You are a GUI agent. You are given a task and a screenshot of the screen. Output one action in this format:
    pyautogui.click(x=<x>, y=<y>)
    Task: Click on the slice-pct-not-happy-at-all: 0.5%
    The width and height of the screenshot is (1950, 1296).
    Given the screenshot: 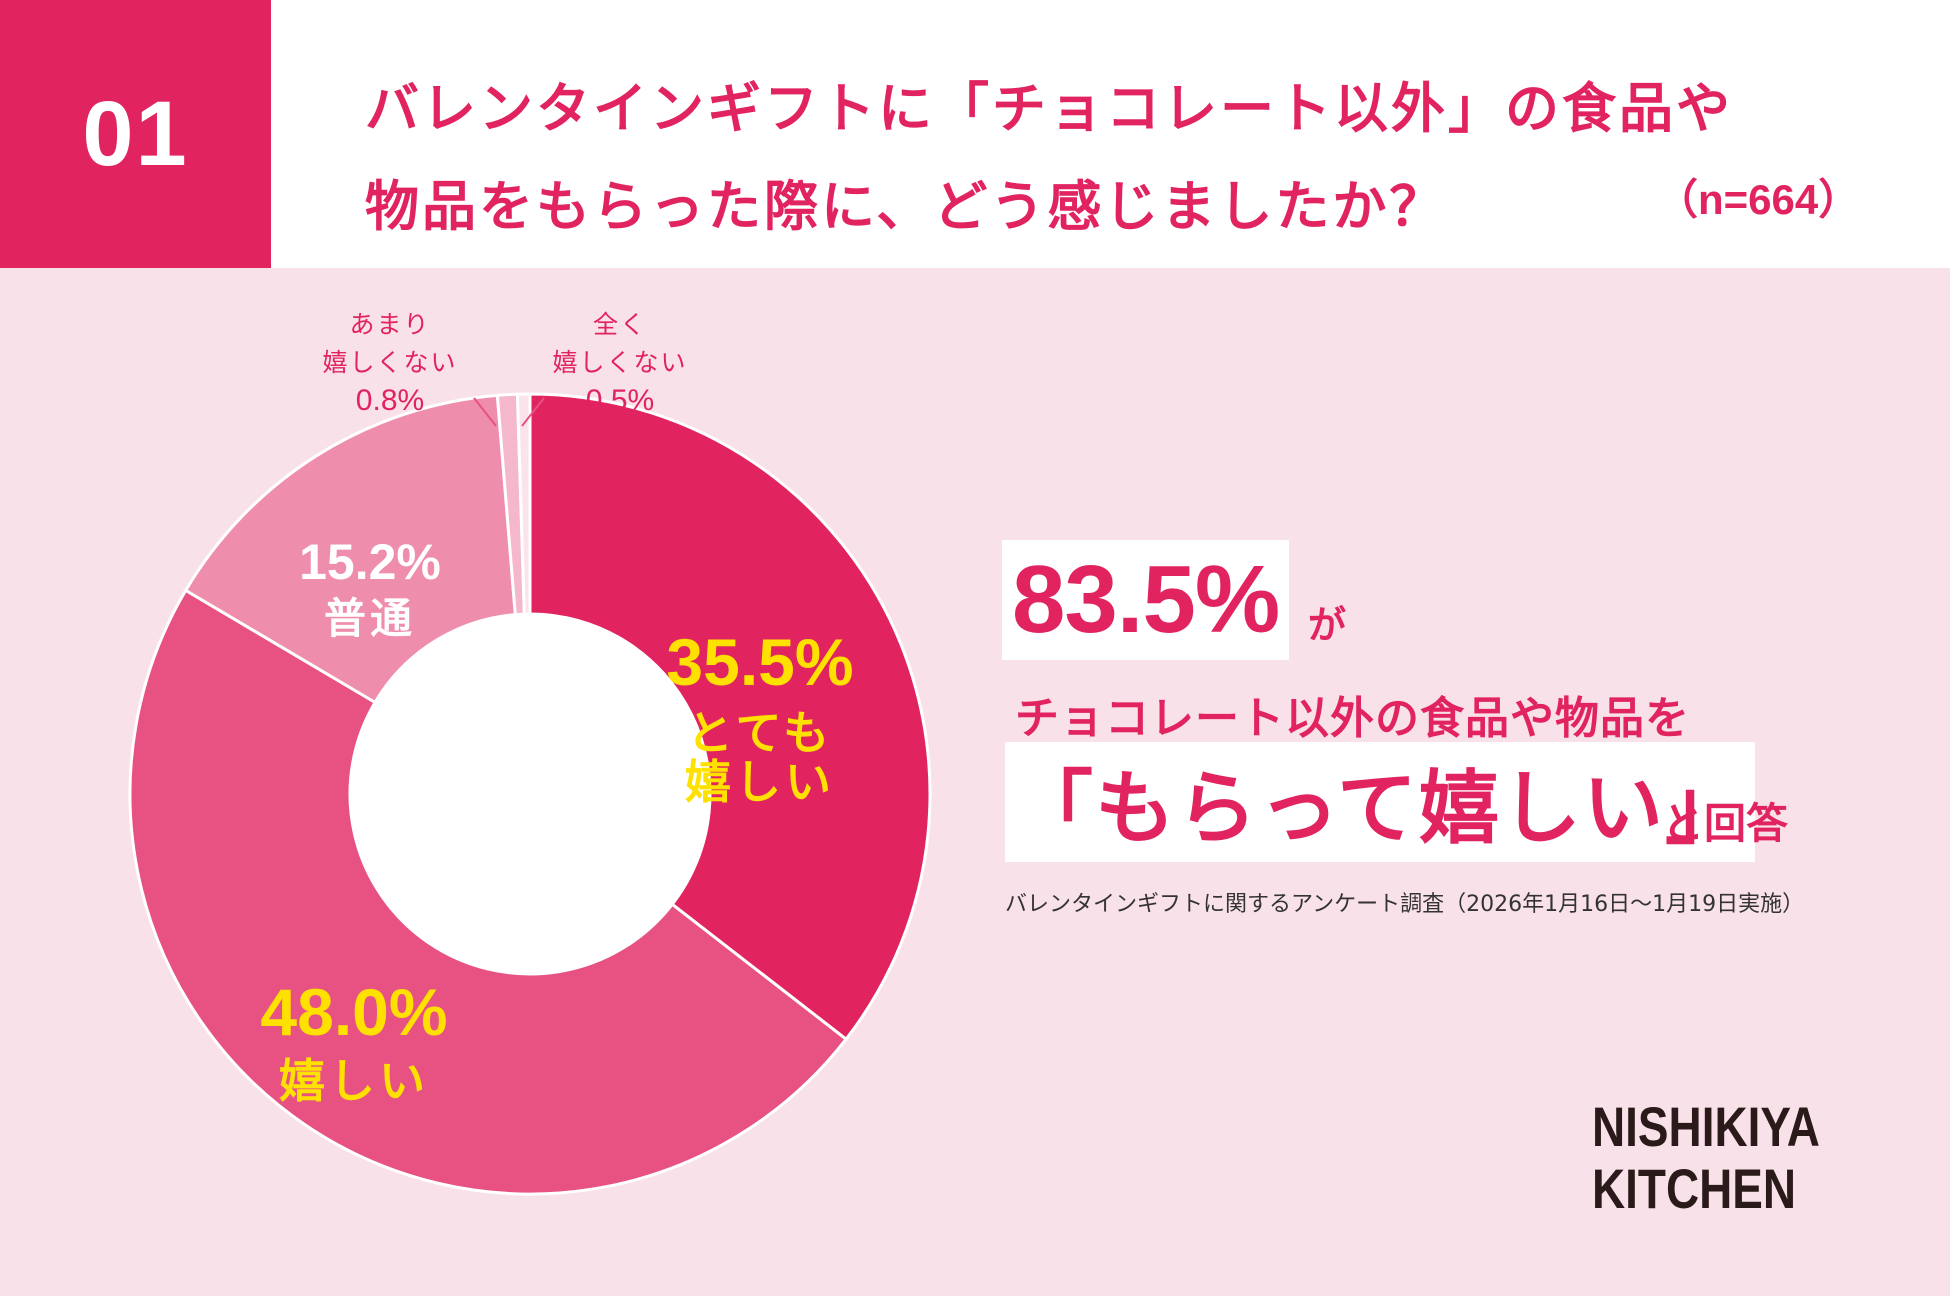 What is the action you would take?
    pyautogui.click(x=620, y=400)
    